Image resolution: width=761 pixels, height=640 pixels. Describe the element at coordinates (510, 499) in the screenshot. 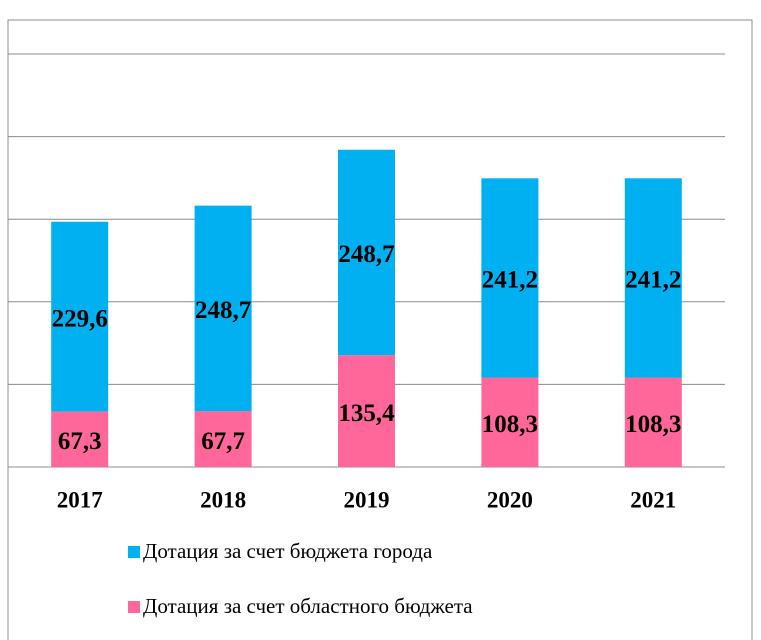

I see `x-tick-label: 2020` at that location.